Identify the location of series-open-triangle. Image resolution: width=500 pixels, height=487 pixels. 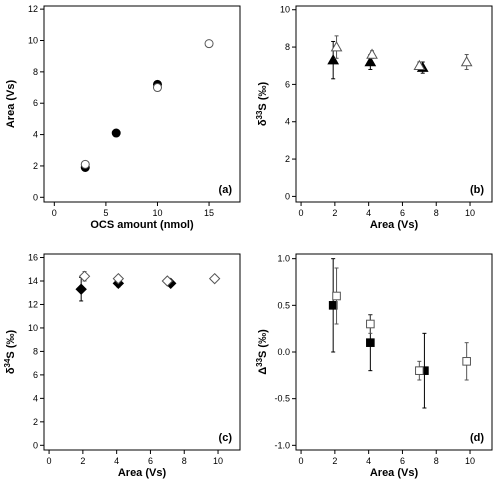
(401, 52).